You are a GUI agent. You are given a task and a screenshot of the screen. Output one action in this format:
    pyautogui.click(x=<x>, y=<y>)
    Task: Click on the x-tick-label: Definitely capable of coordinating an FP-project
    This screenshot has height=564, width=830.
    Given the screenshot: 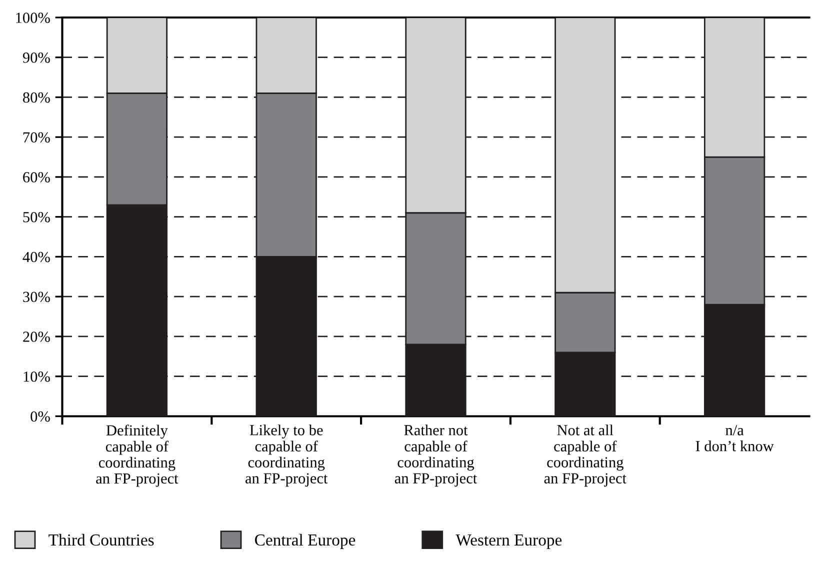 What is the action you would take?
    pyautogui.click(x=137, y=455)
    